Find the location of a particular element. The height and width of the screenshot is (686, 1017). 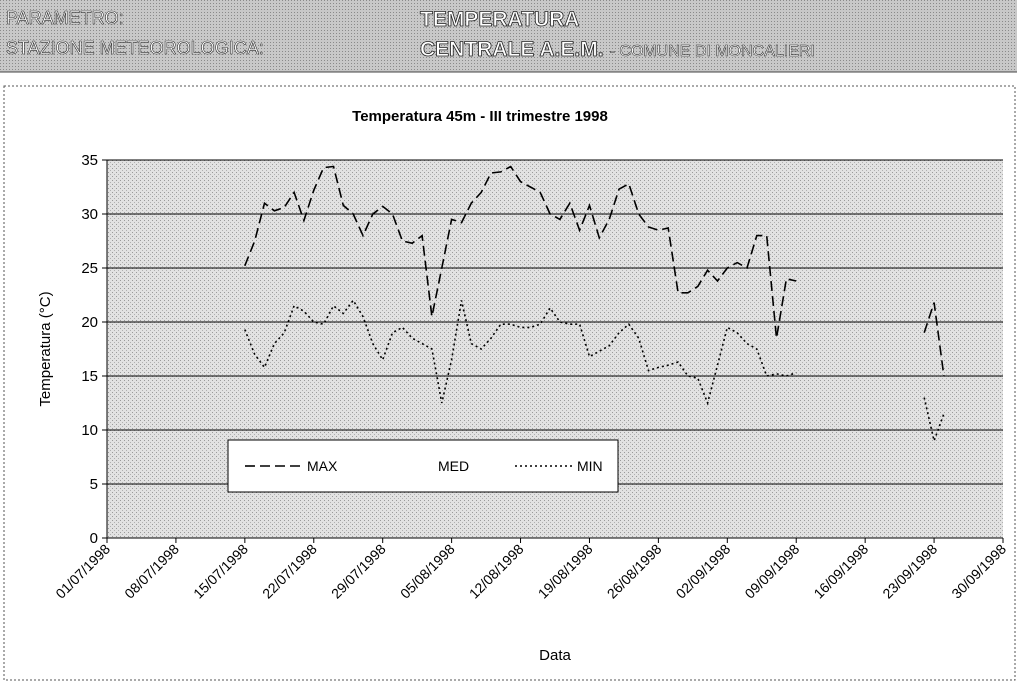

x-tick-label: 12/08/1998 is located at coordinates (496, 571).